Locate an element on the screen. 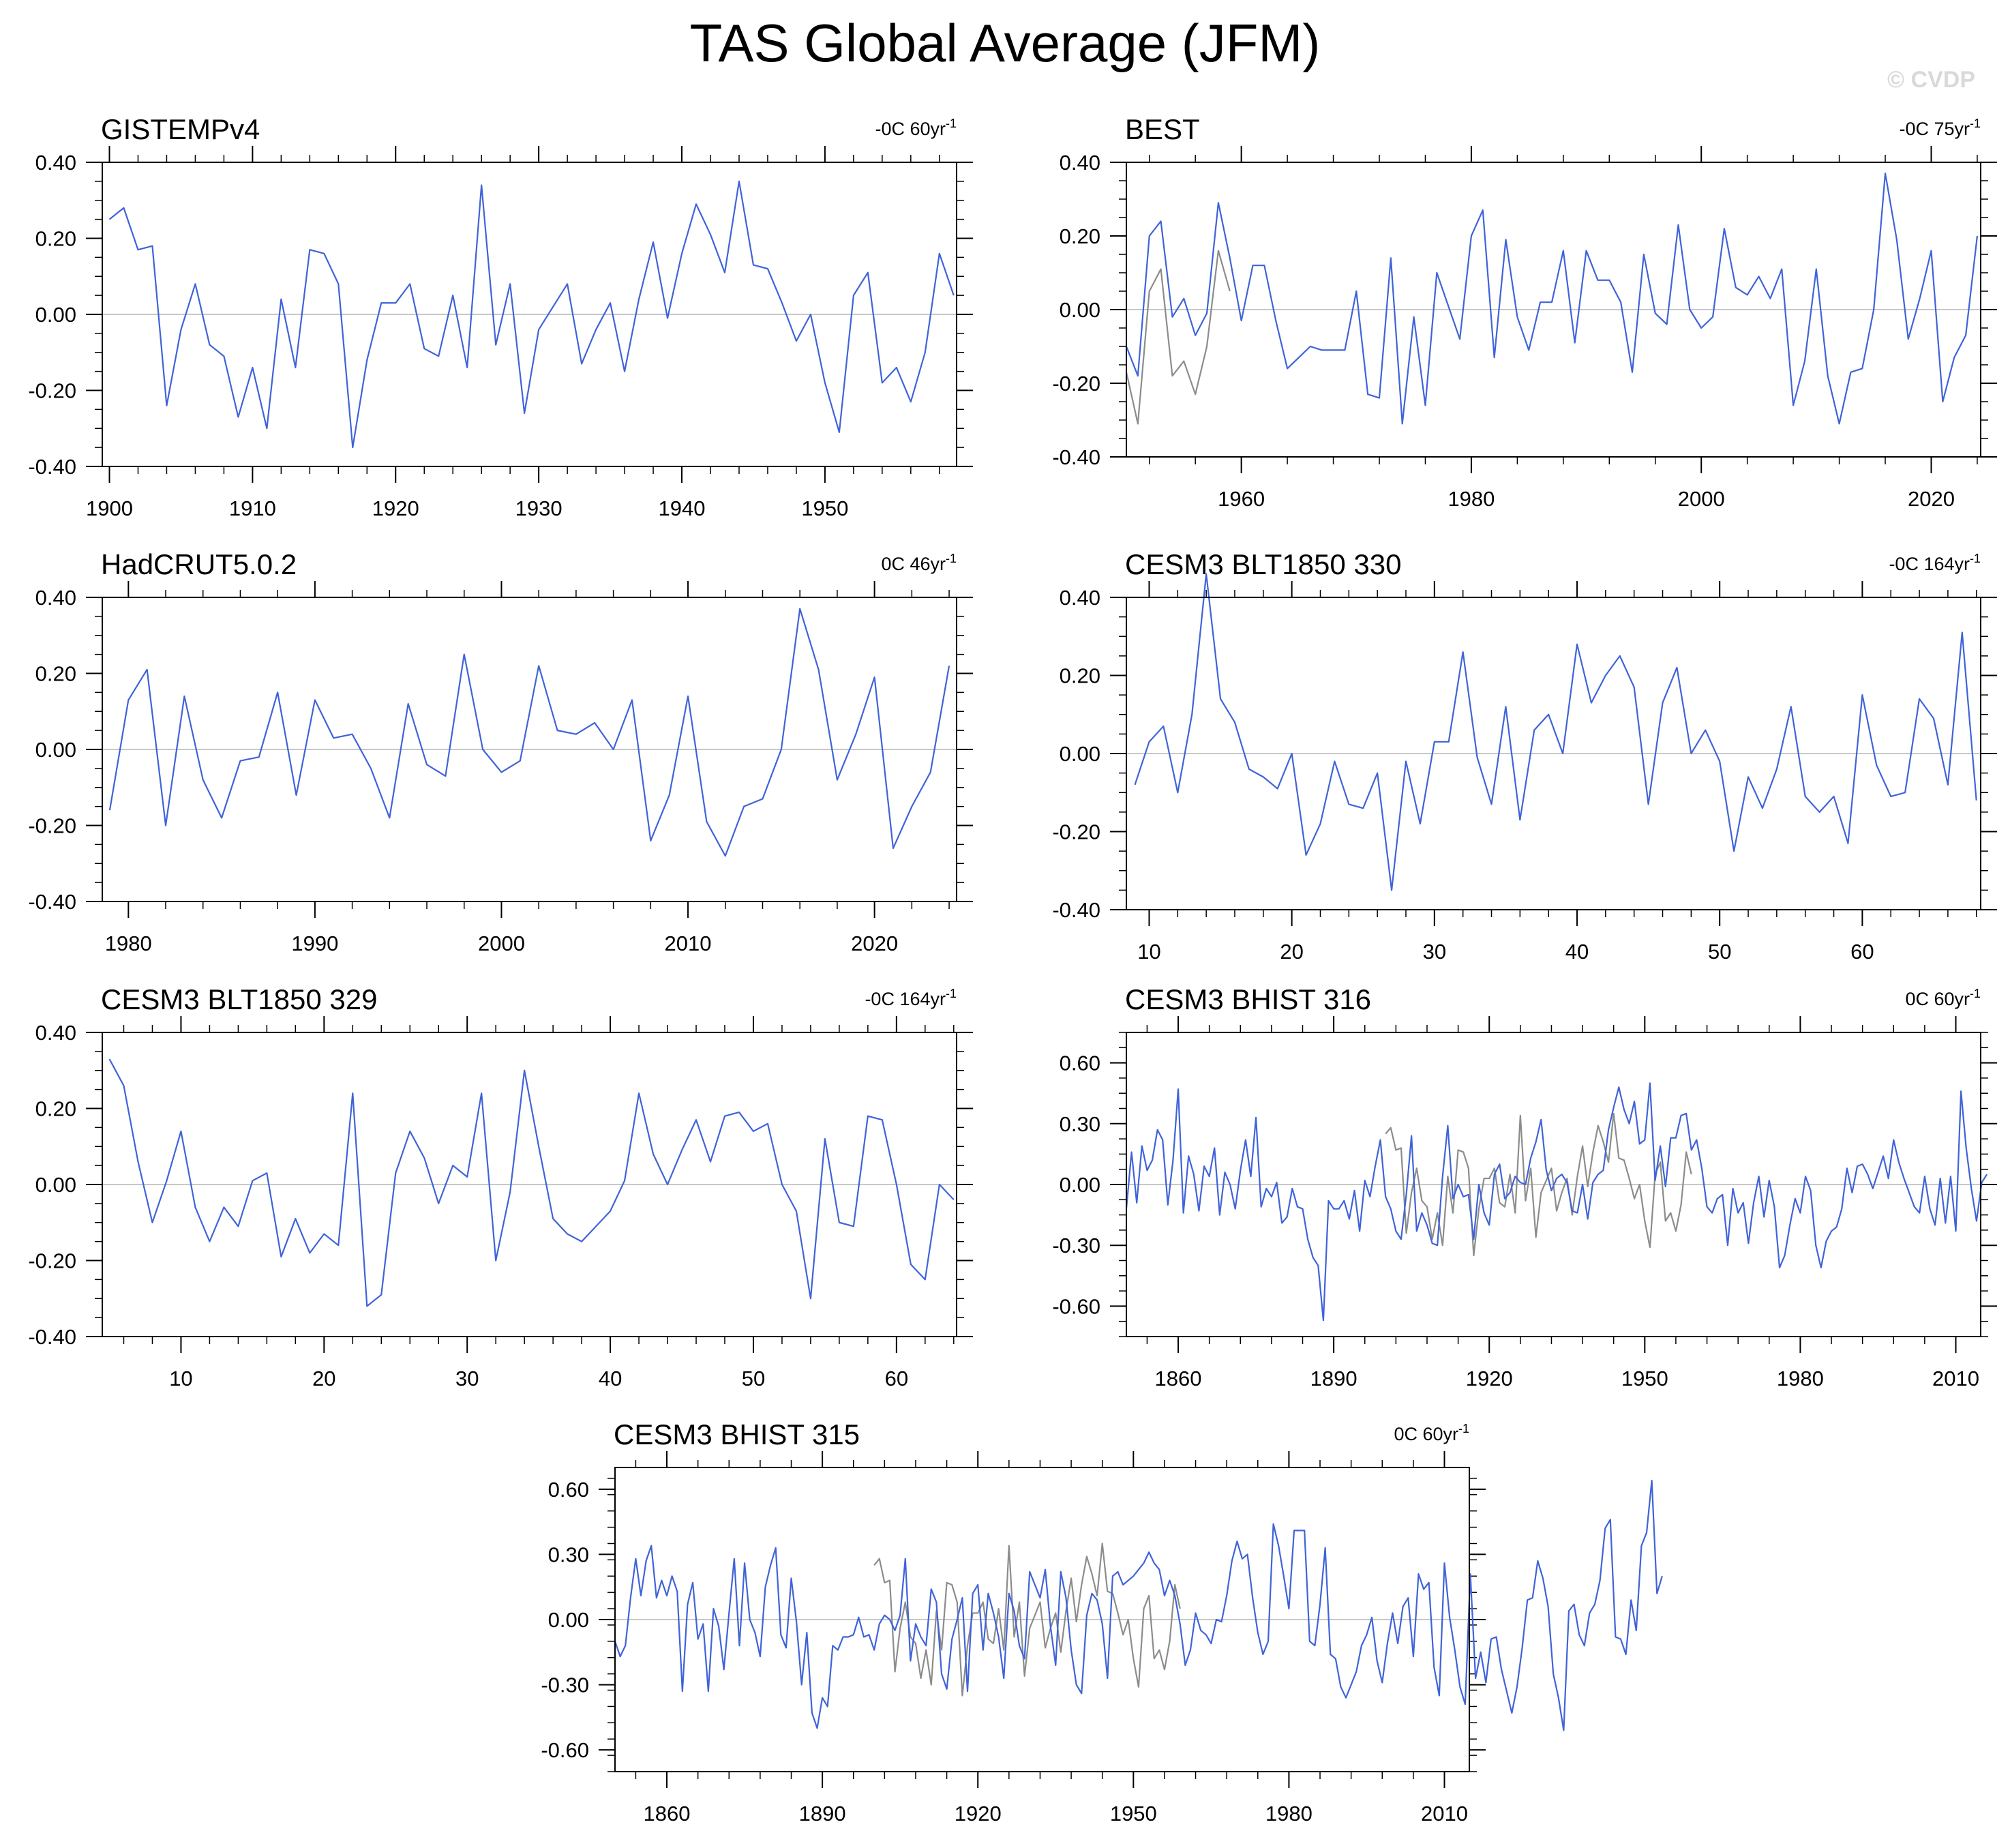 Image resolution: width=2010 pixels, height=1848 pixels. watermark: © CVDP is located at coordinates (1931, 80).